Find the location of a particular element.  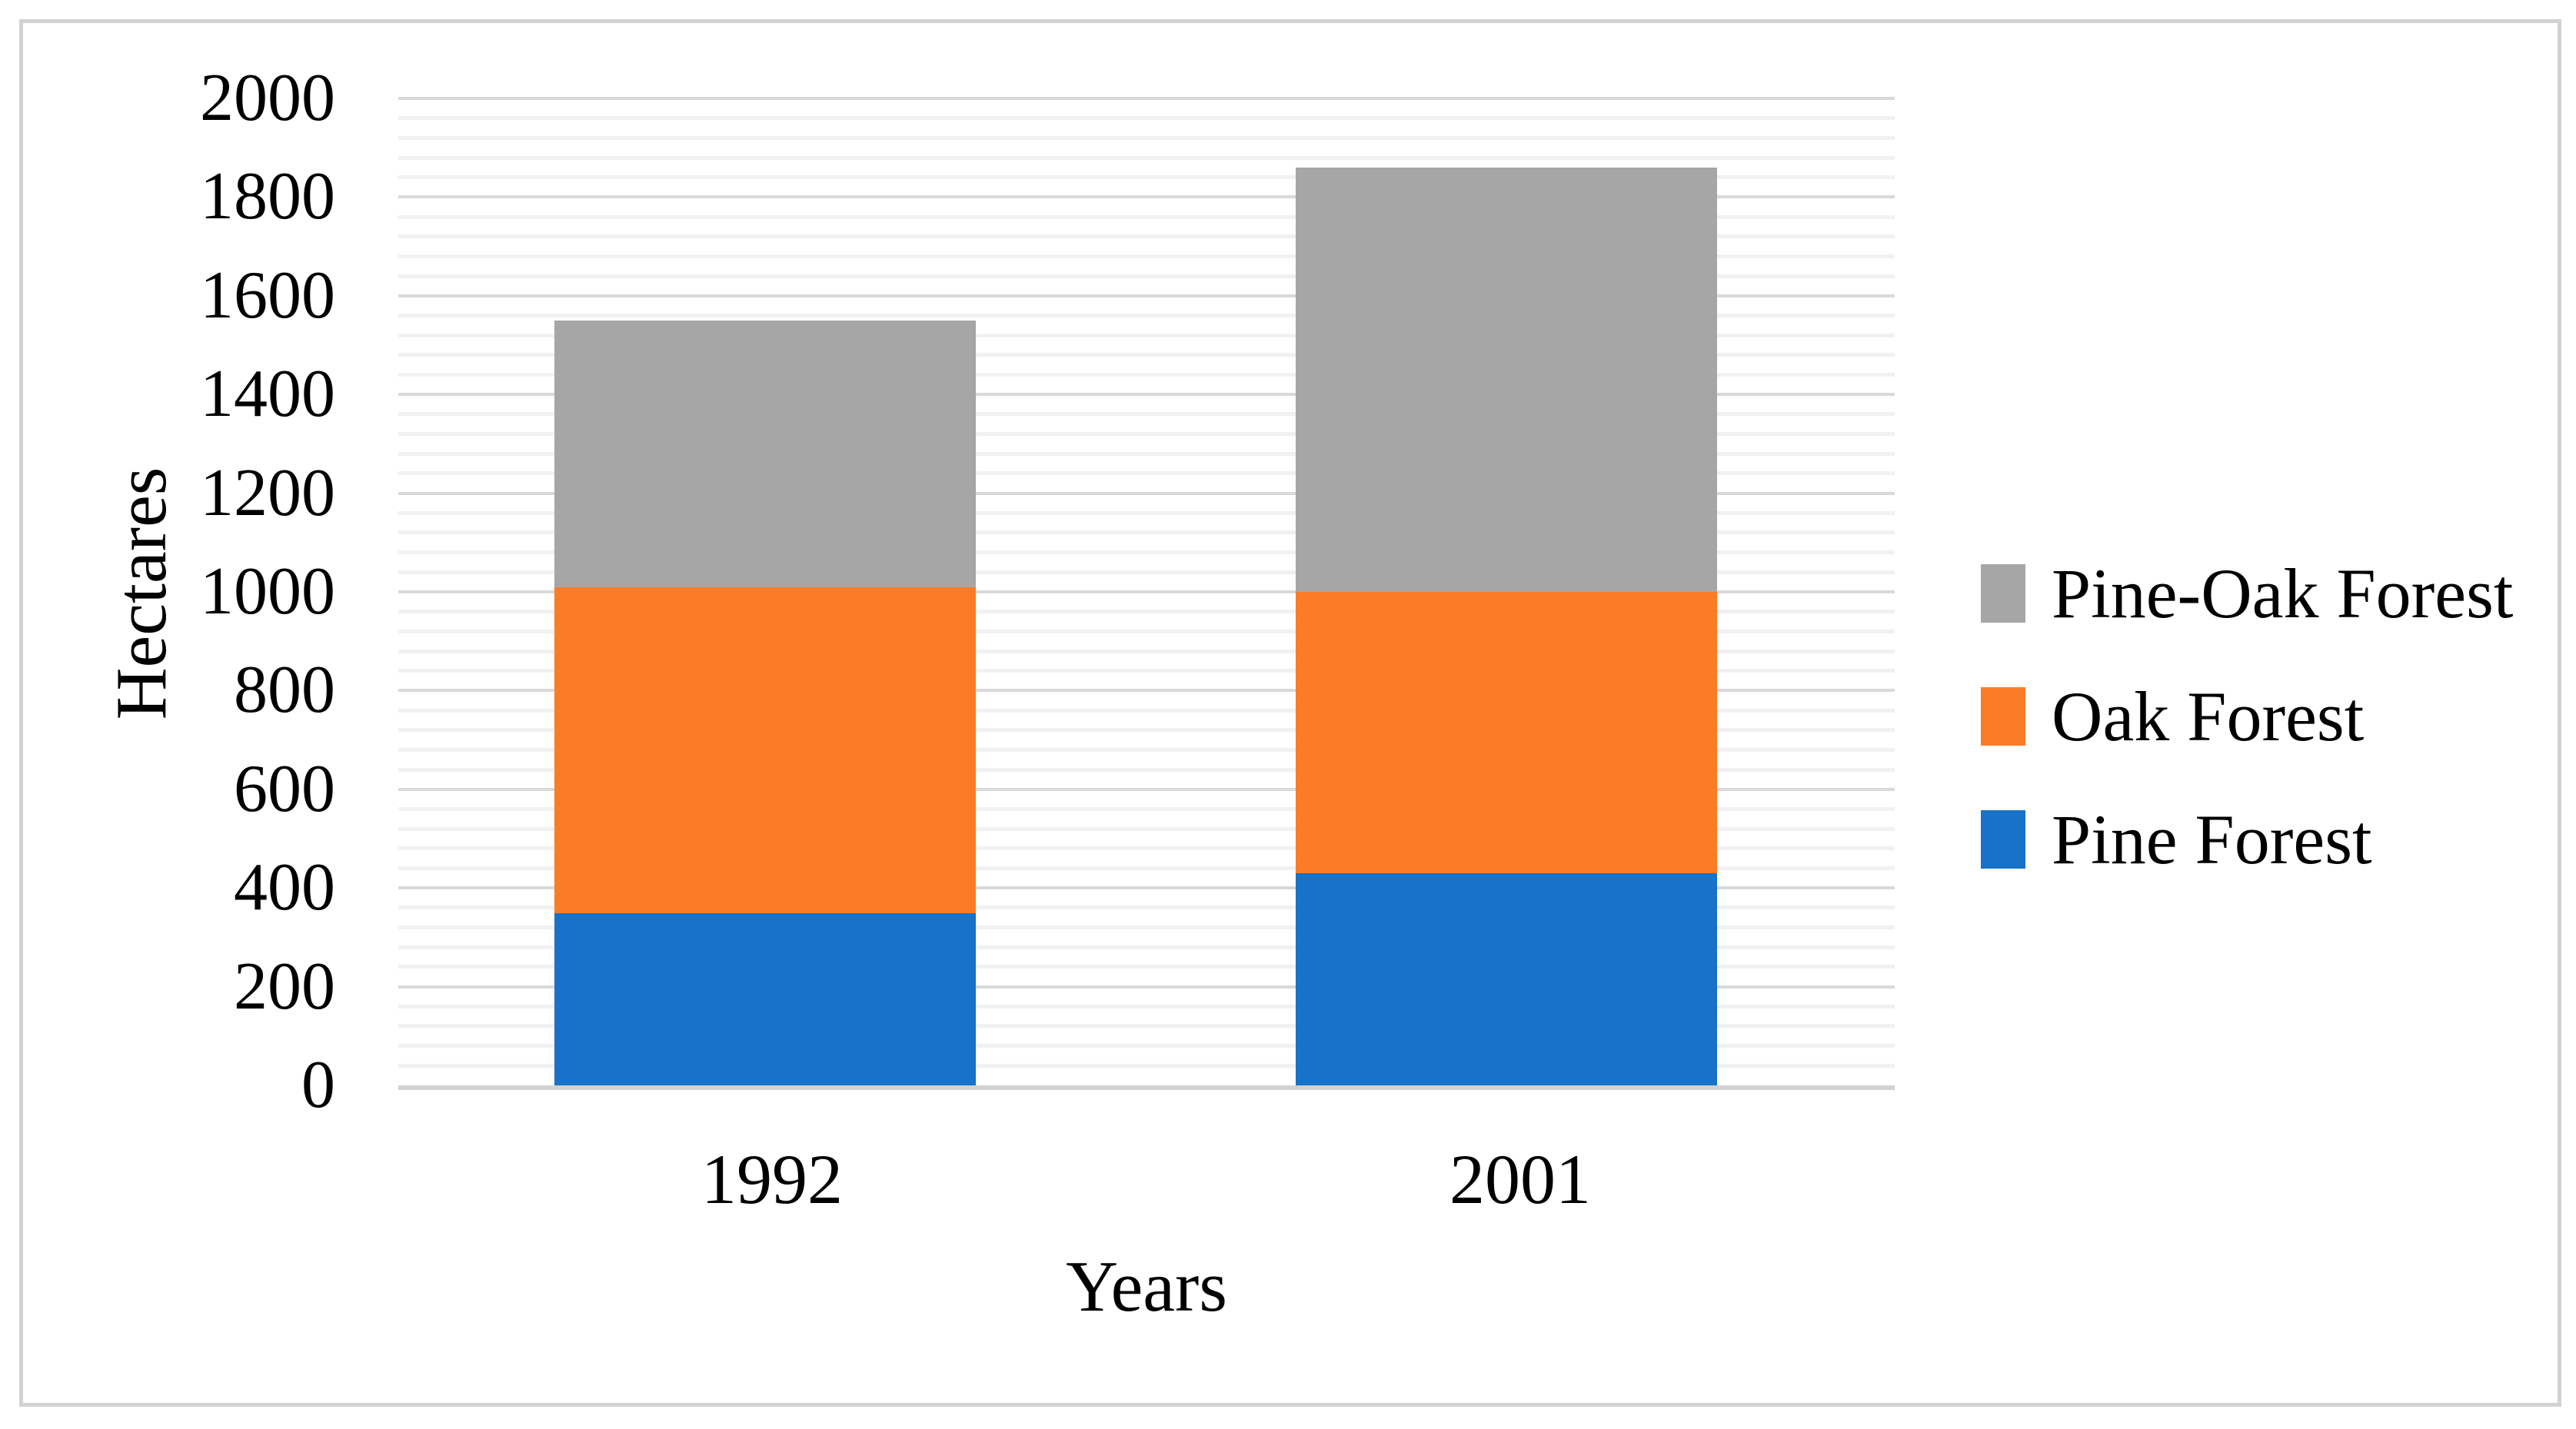

legend-swatch-oak-forest is located at coordinates (2003, 716).